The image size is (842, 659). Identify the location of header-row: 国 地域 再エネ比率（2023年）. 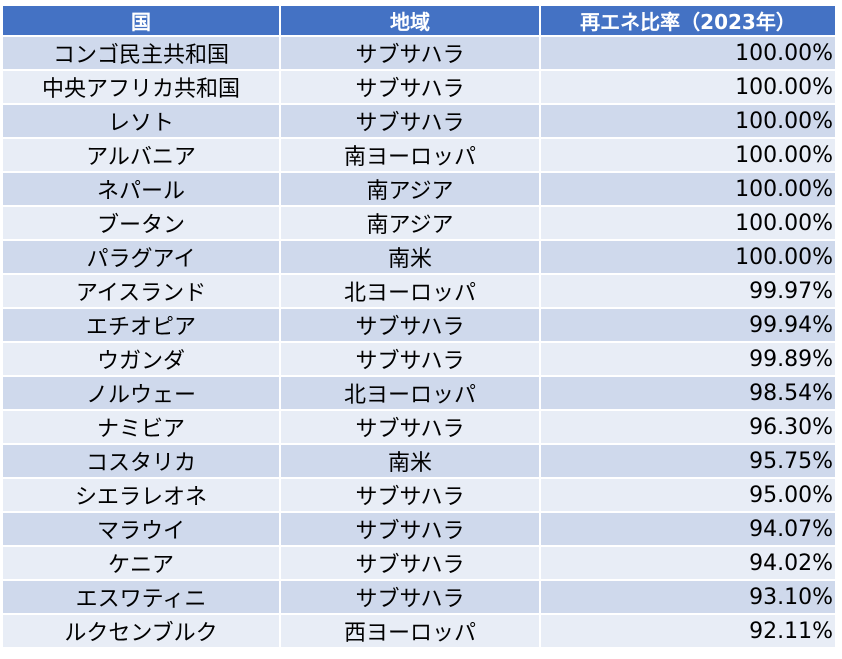
(419, 20).